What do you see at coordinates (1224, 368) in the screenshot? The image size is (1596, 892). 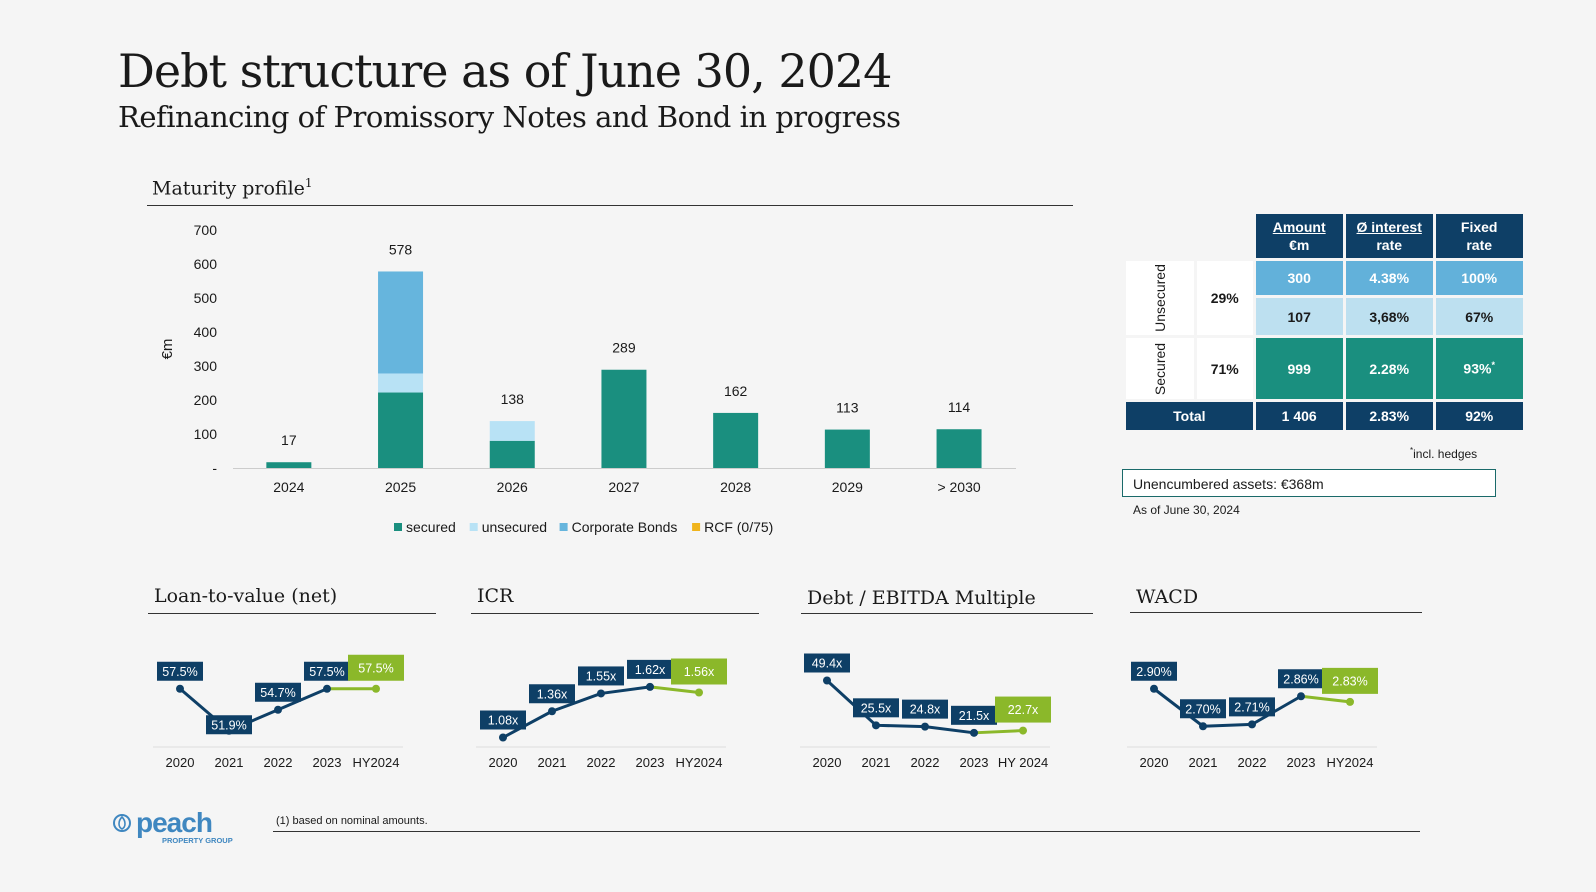 I see `secured-pct: 71%` at bounding box center [1224, 368].